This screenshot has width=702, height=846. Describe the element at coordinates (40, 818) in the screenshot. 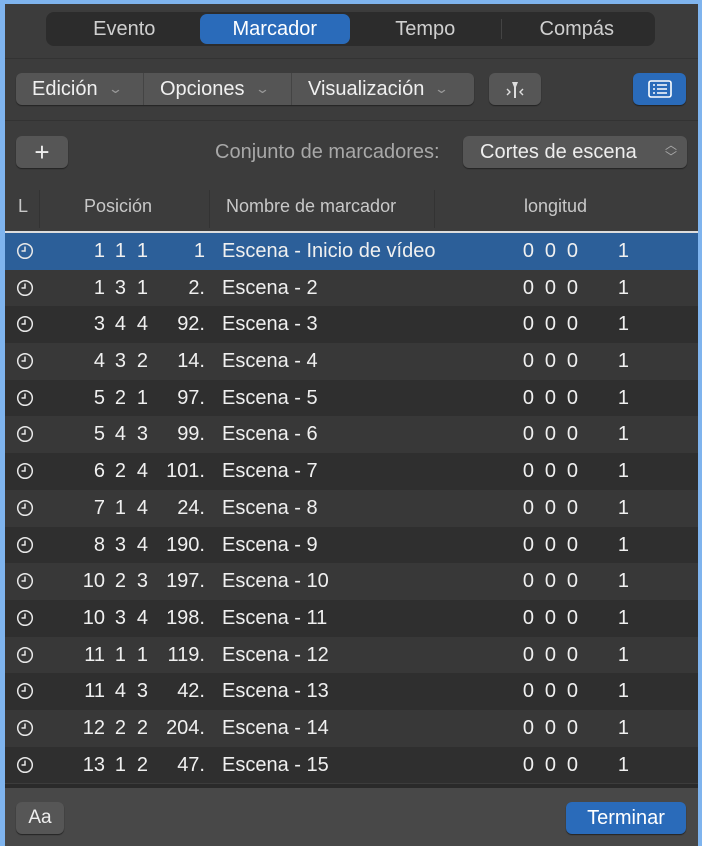

I see `font-button: Aa` at that location.